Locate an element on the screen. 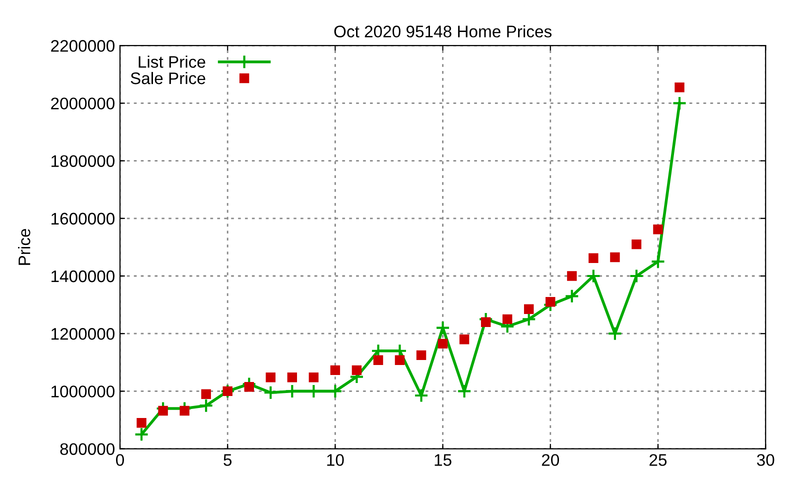  y-tick-label: 1400000 is located at coordinates (83, 276).